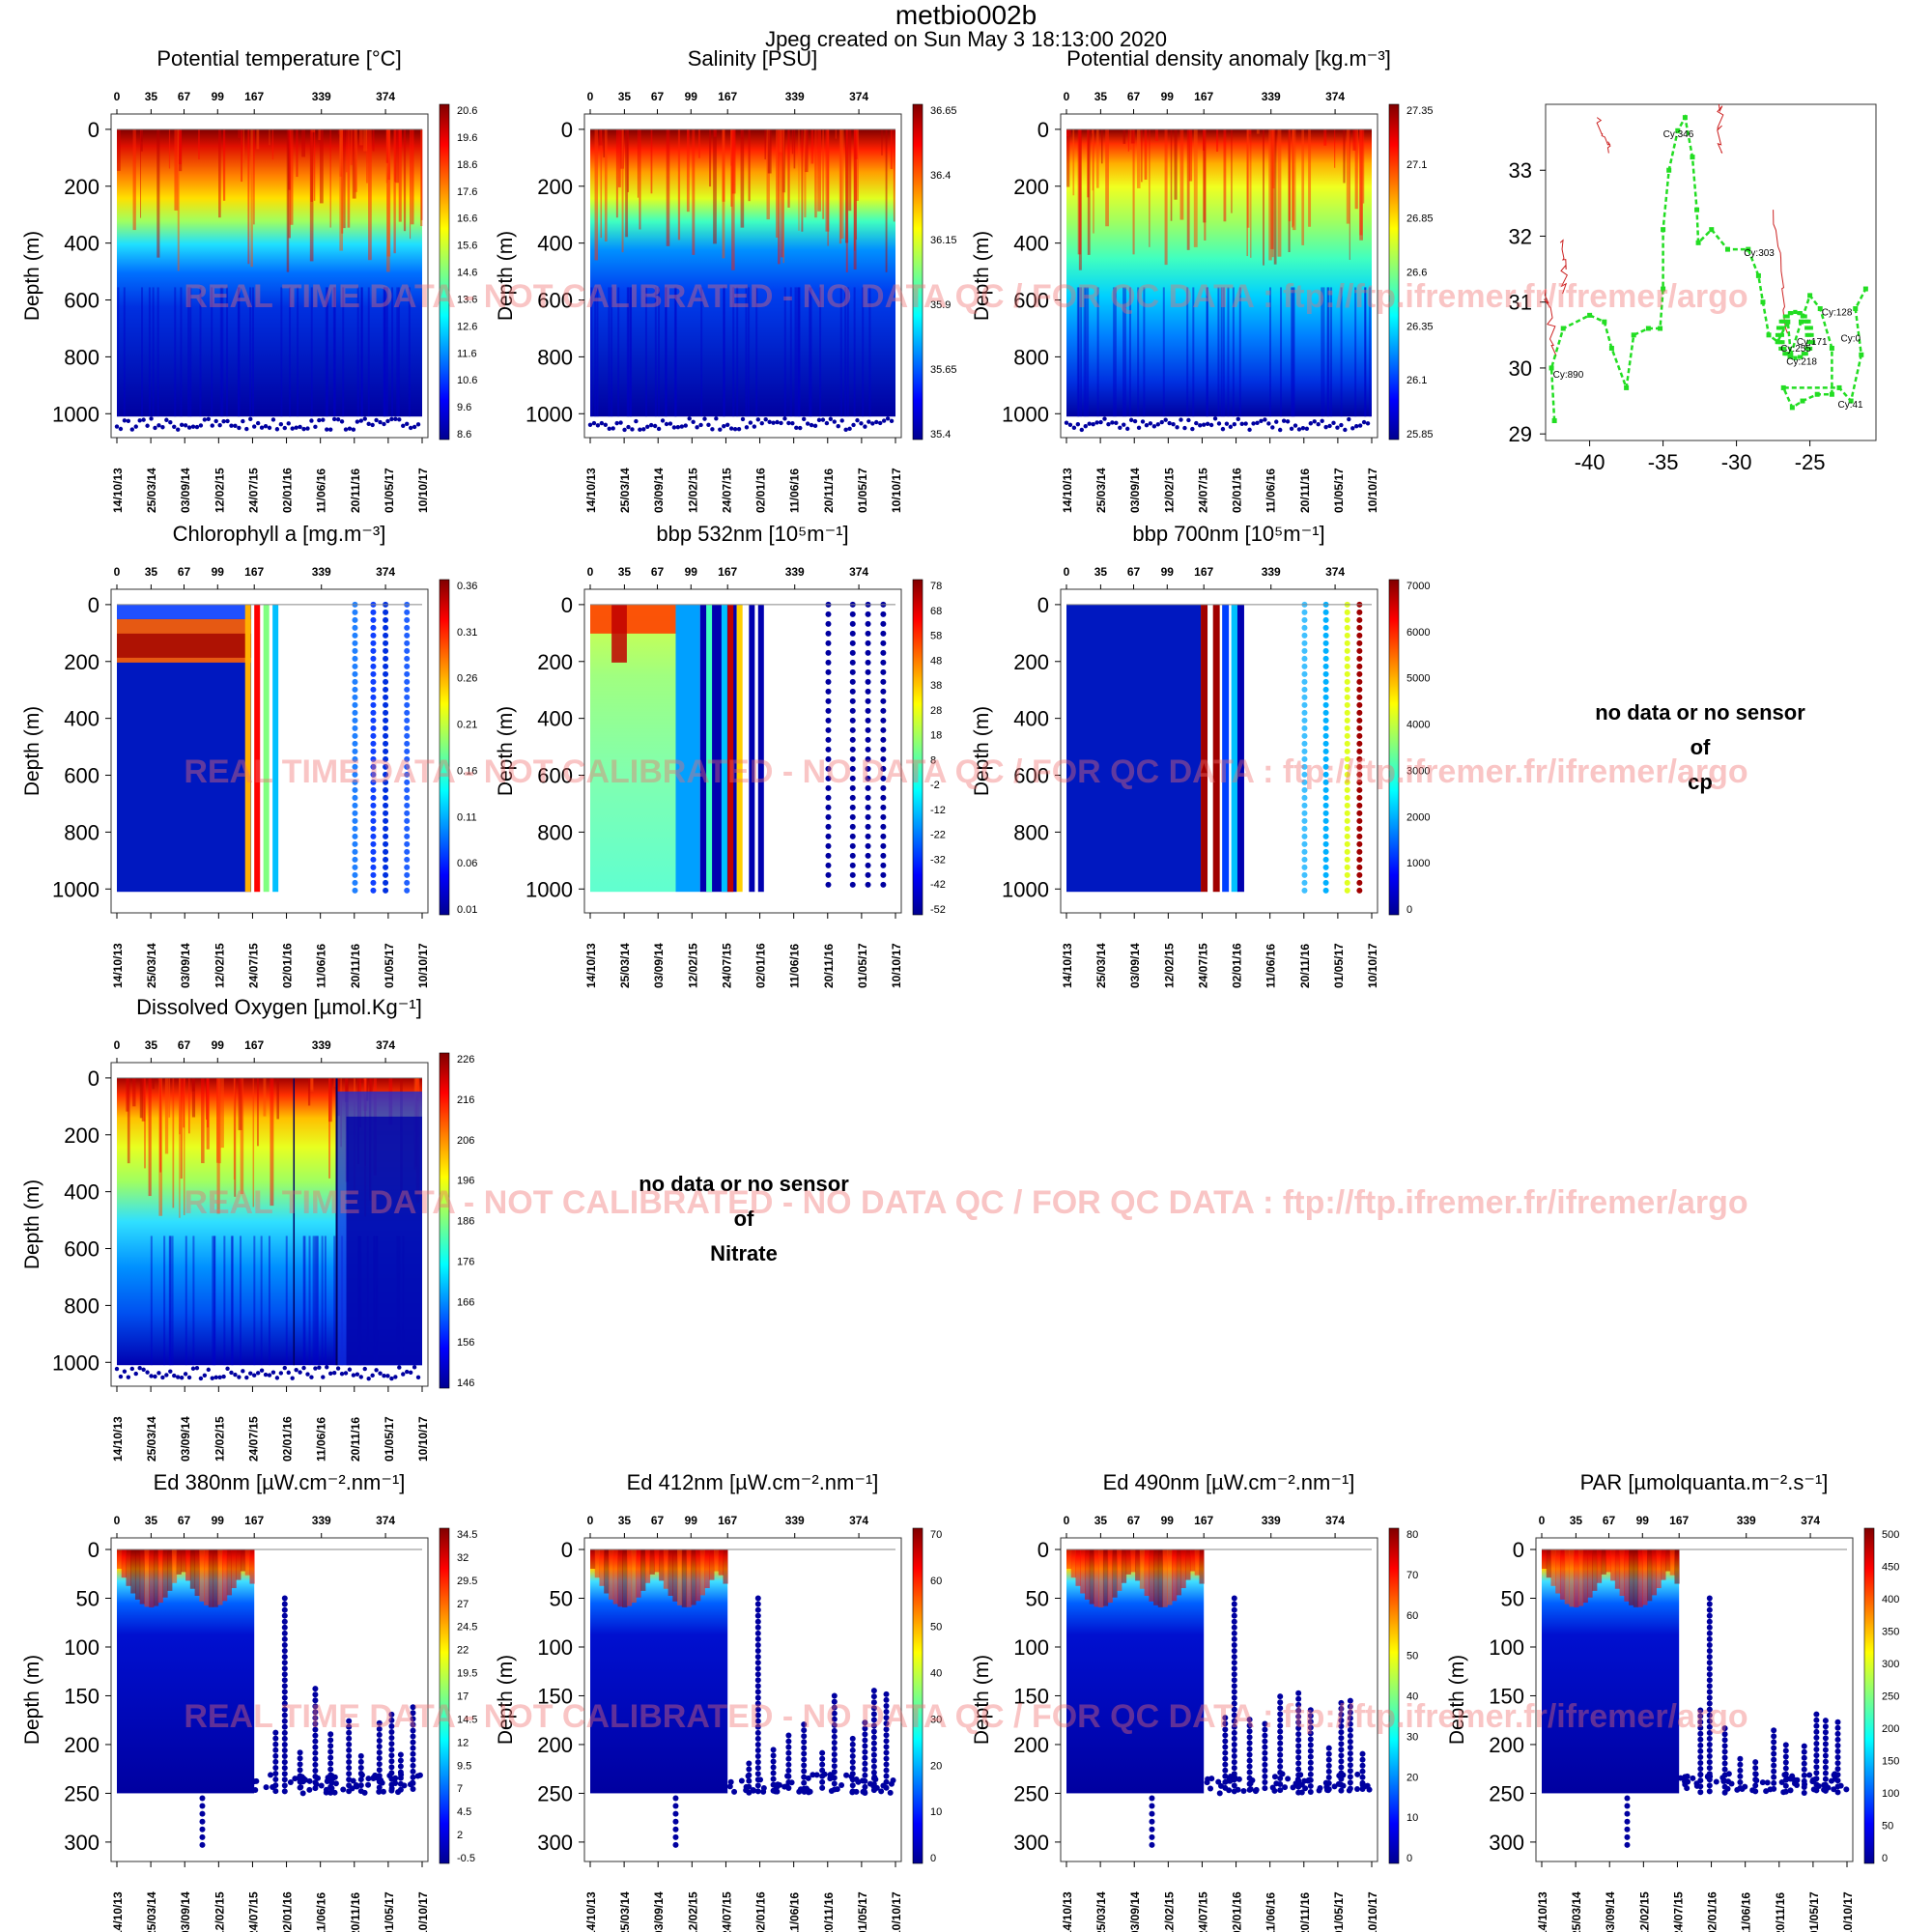 The image size is (1932, 1932). I want to click on x-tick-label: 03/09/14, so click(659, 490).